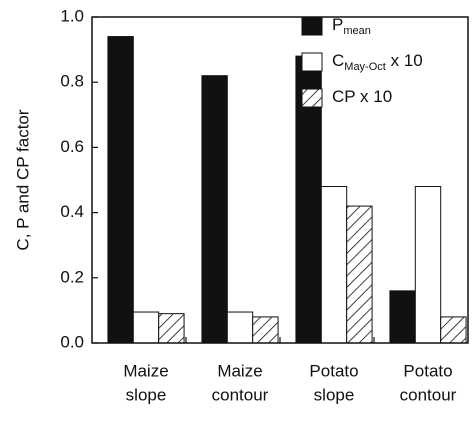 Image resolution: width=474 pixels, height=424 pixels. I want to click on legend-name: P, so click(337, 24).